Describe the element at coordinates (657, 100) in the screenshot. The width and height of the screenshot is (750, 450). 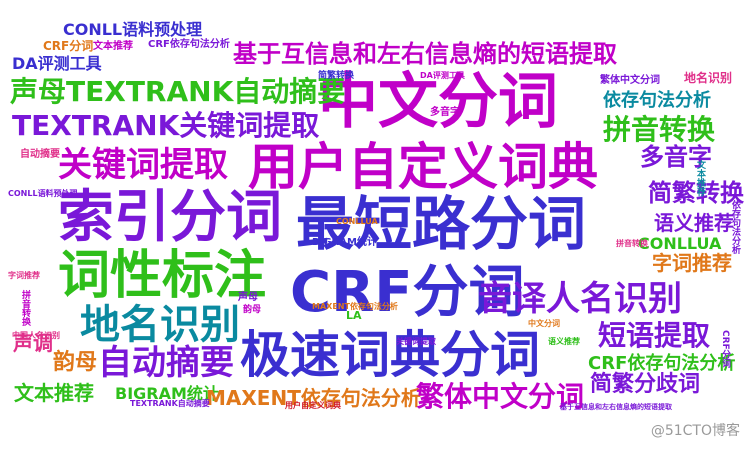
I see `word-yiju-fenxi: 依存句法分析` at that location.